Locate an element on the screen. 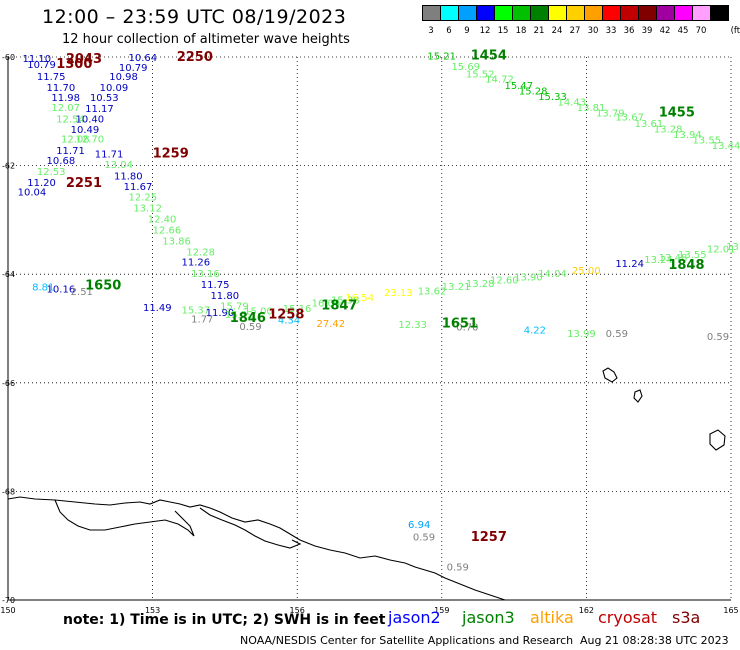 The image size is (740, 650). pass-time-label: 1848 is located at coordinates (686, 265).